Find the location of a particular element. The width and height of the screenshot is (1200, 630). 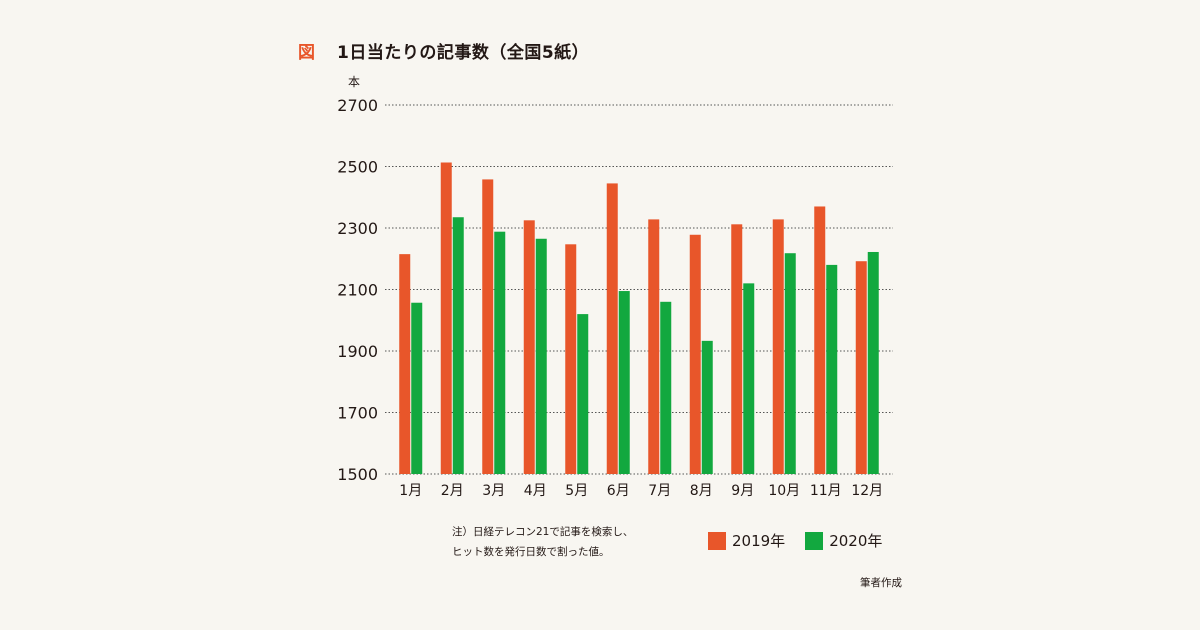

note-line-1: 注）日経テレコン21で記事を検索し、 is located at coordinates (543, 532).